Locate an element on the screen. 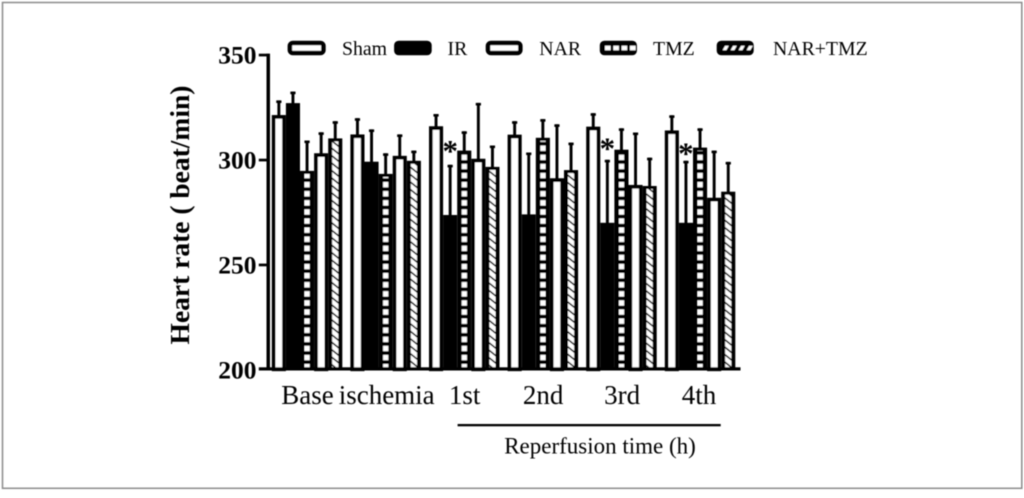 The width and height of the screenshot is (1024, 498). svg-text: IR is located at coordinates (458, 49).